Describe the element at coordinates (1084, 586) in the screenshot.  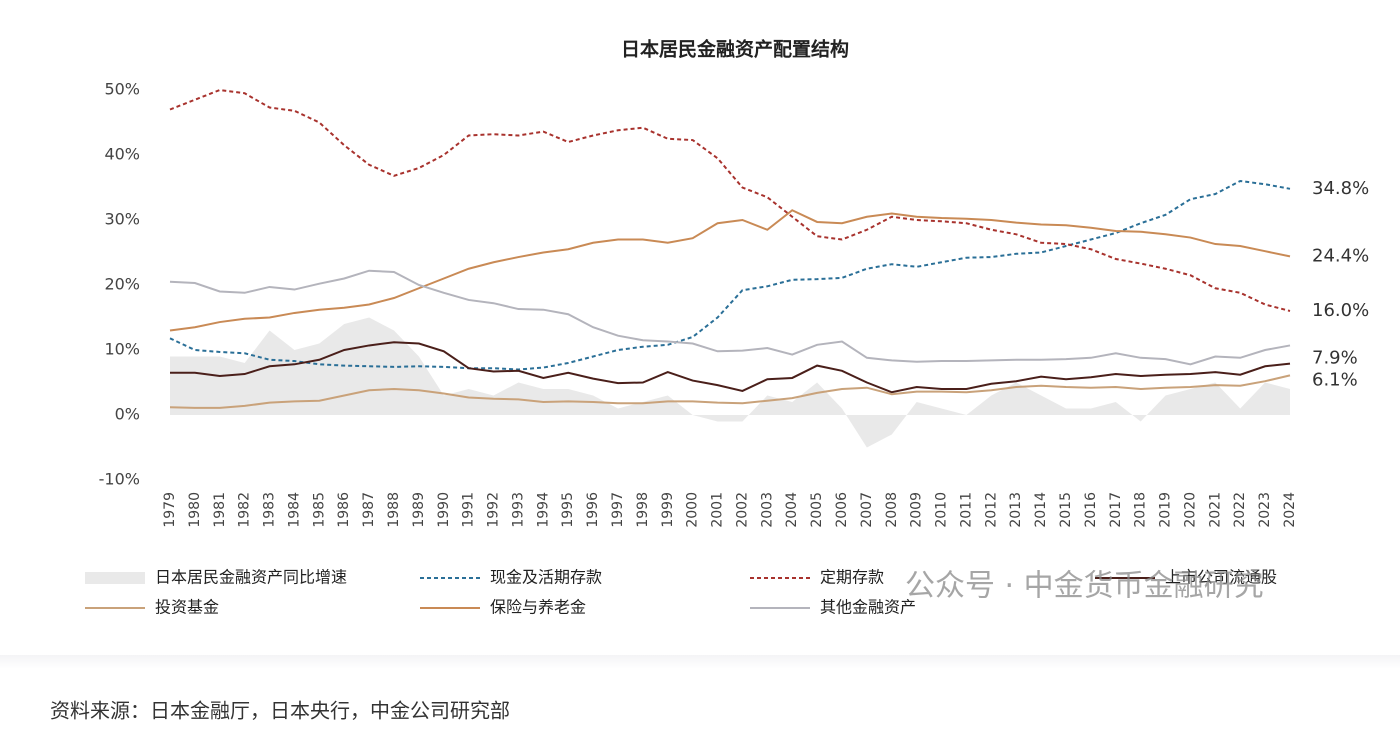
I see `watermark: 公众号 · 中金货币金融研究` at that location.